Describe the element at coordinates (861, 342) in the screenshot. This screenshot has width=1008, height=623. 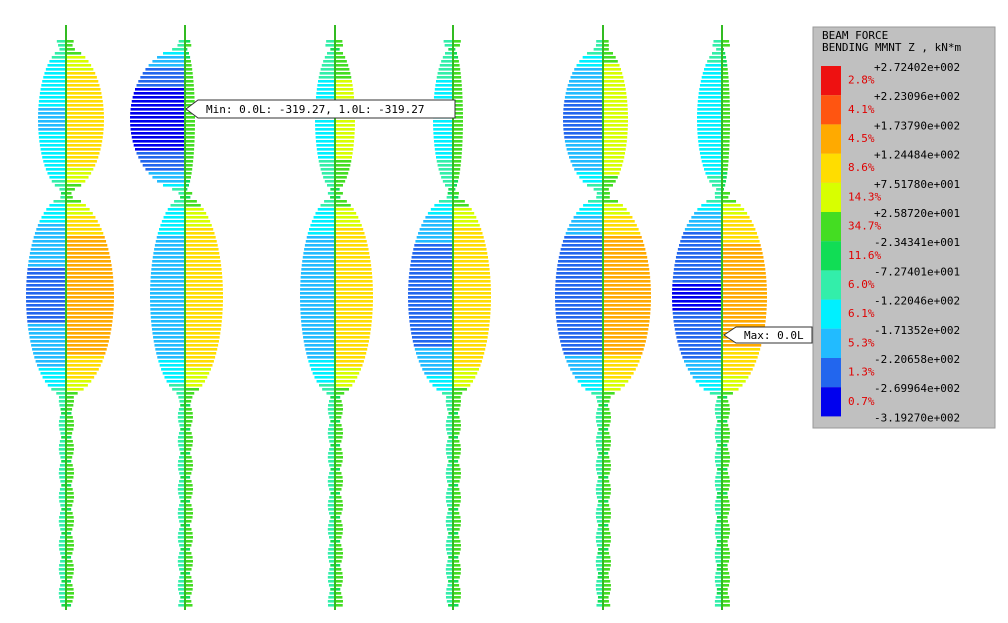
I see `legend-percent: 5.3%` at that location.